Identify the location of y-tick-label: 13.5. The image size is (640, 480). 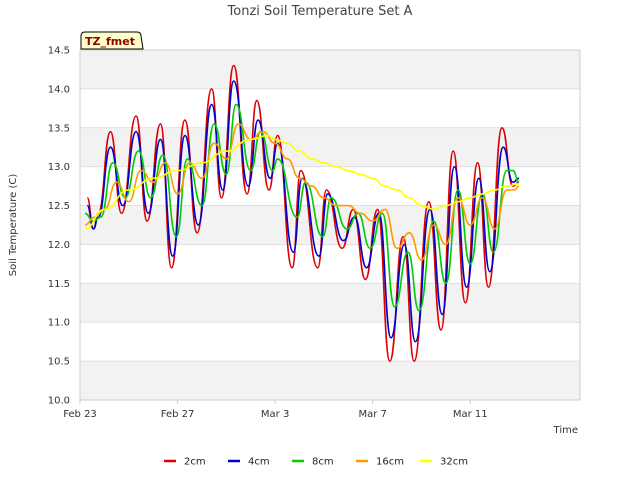
(59, 128).